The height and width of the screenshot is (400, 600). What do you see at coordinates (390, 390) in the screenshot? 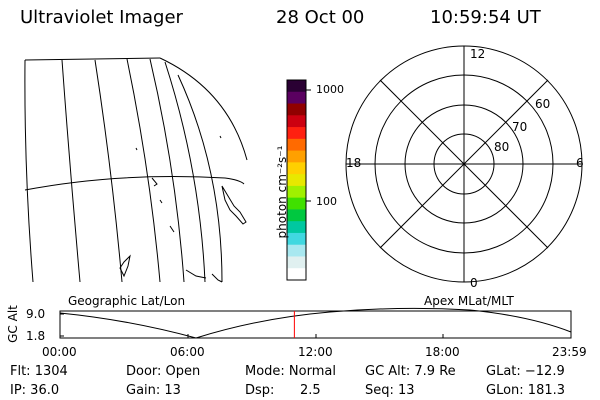
I see `sequence-number: Seq: 13` at bounding box center [390, 390].